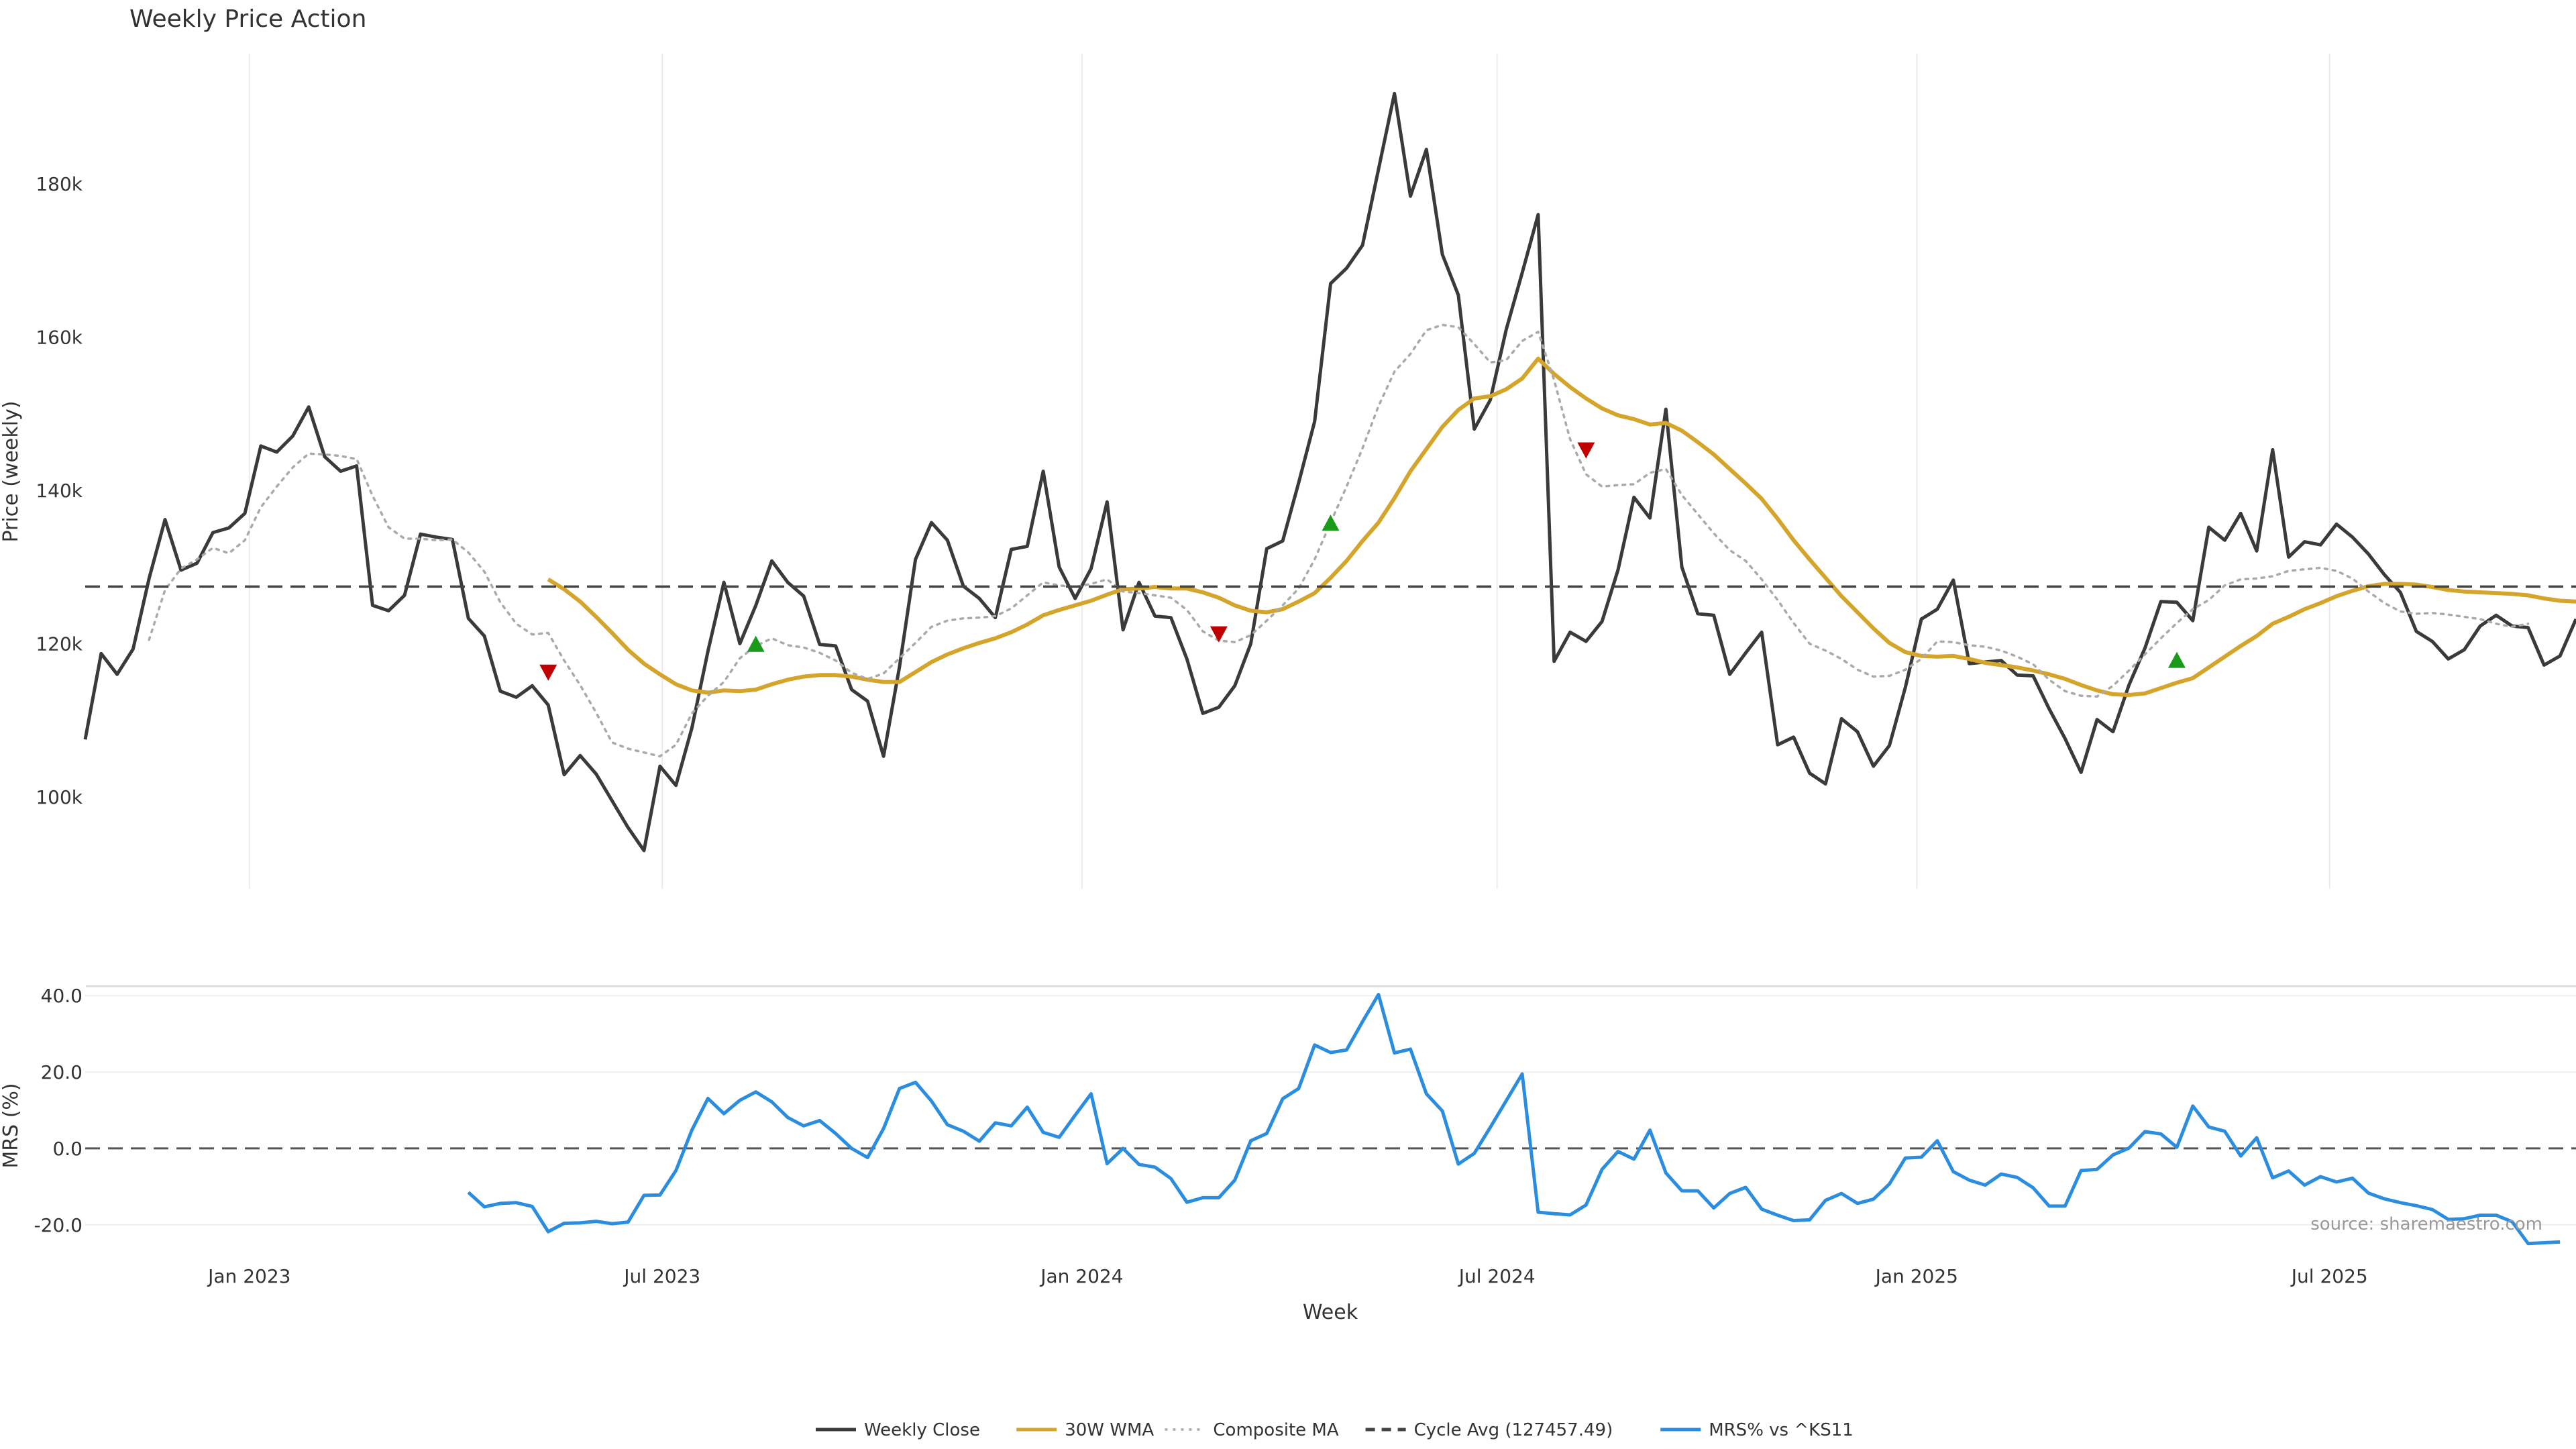  What do you see at coordinates (248, 1276) in the screenshot?
I see `x-tick-label: Jan 2023` at bounding box center [248, 1276].